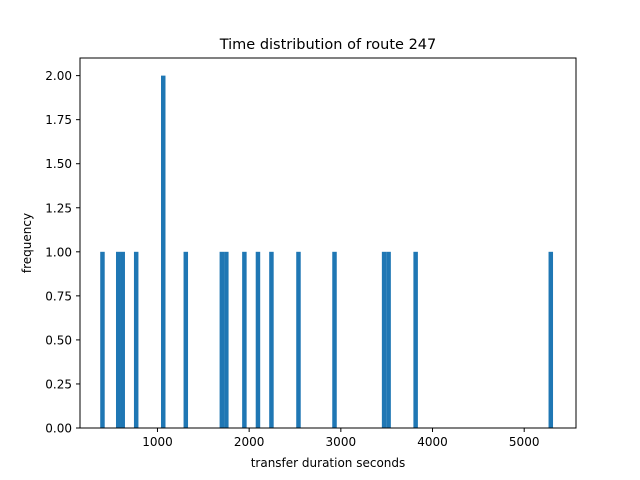 The height and width of the screenshot is (480, 640). I want to click on y-tick-label: 1.00, so click(58, 252).